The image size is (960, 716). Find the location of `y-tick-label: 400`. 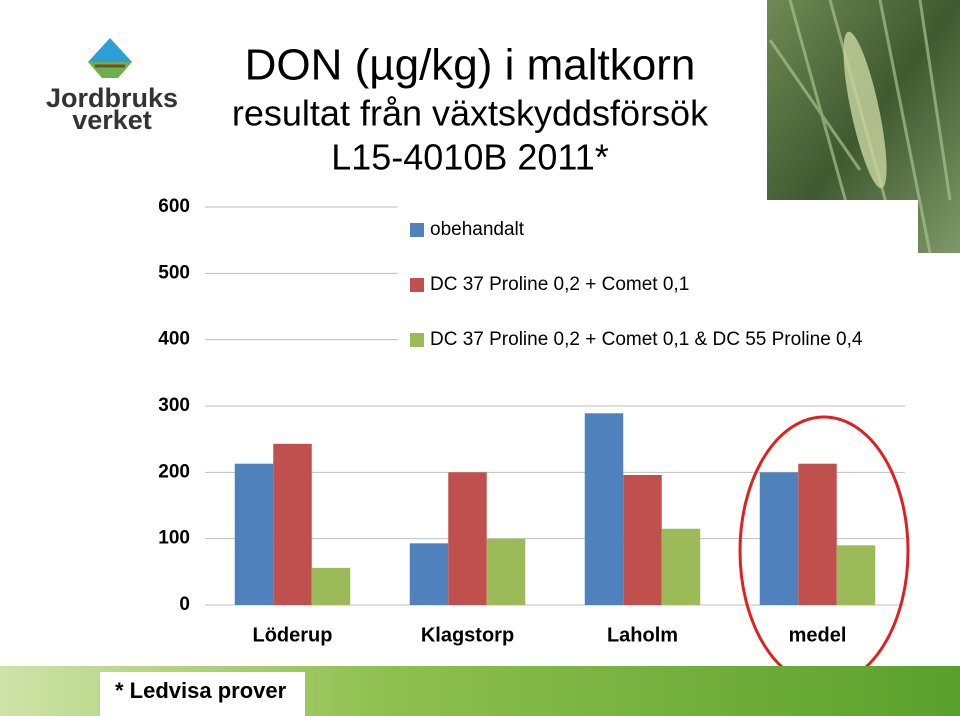

y-tick-label: 400 is located at coordinates (174, 339).